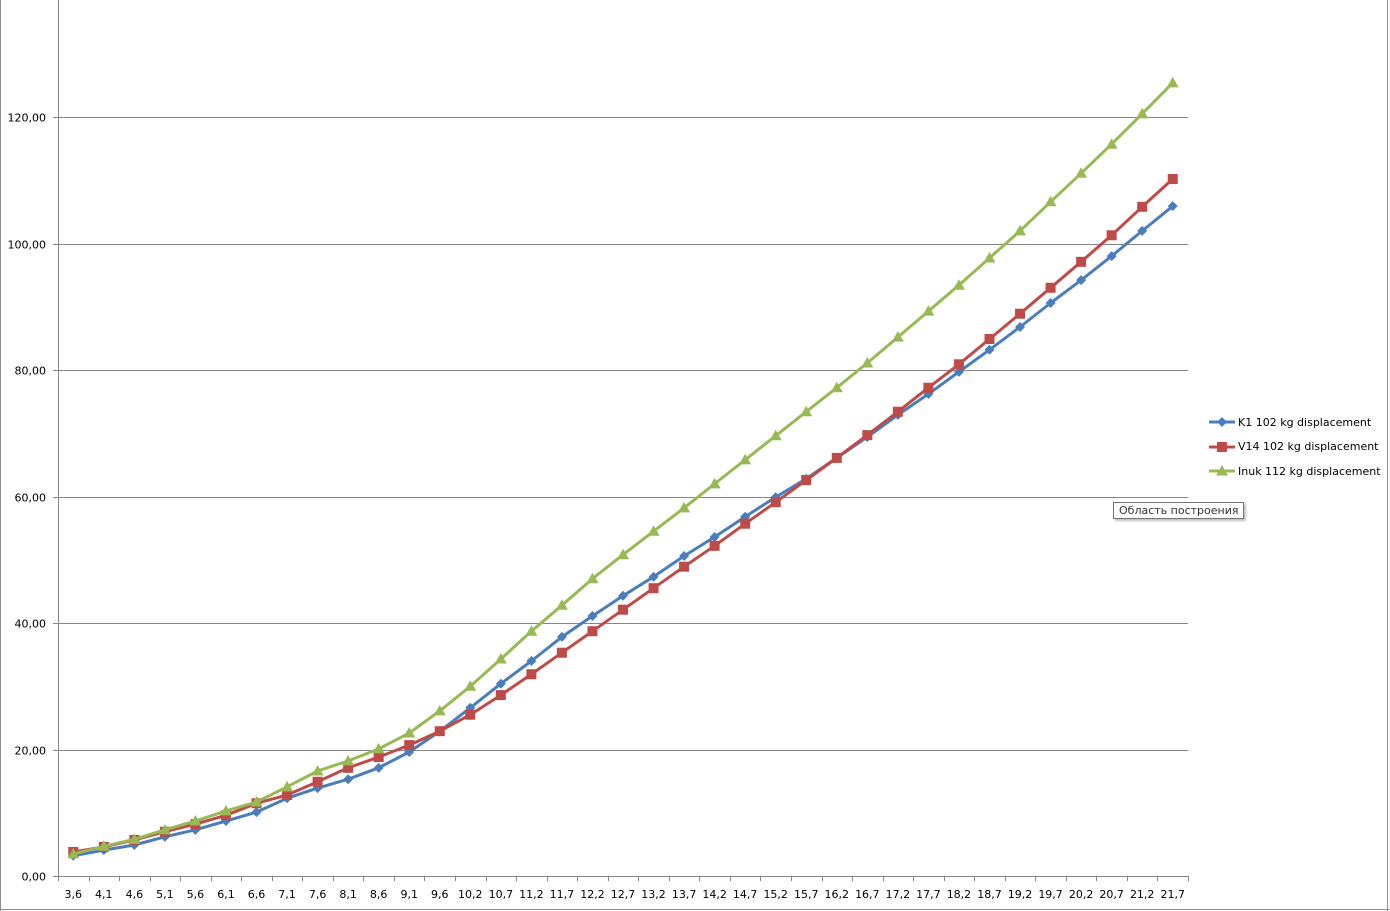 Image resolution: width=1390 pixels, height=911 pixels. Describe the element at coordinates (501, 894) in the screenshot. I see `x-tick-label: 10,7` at that location.